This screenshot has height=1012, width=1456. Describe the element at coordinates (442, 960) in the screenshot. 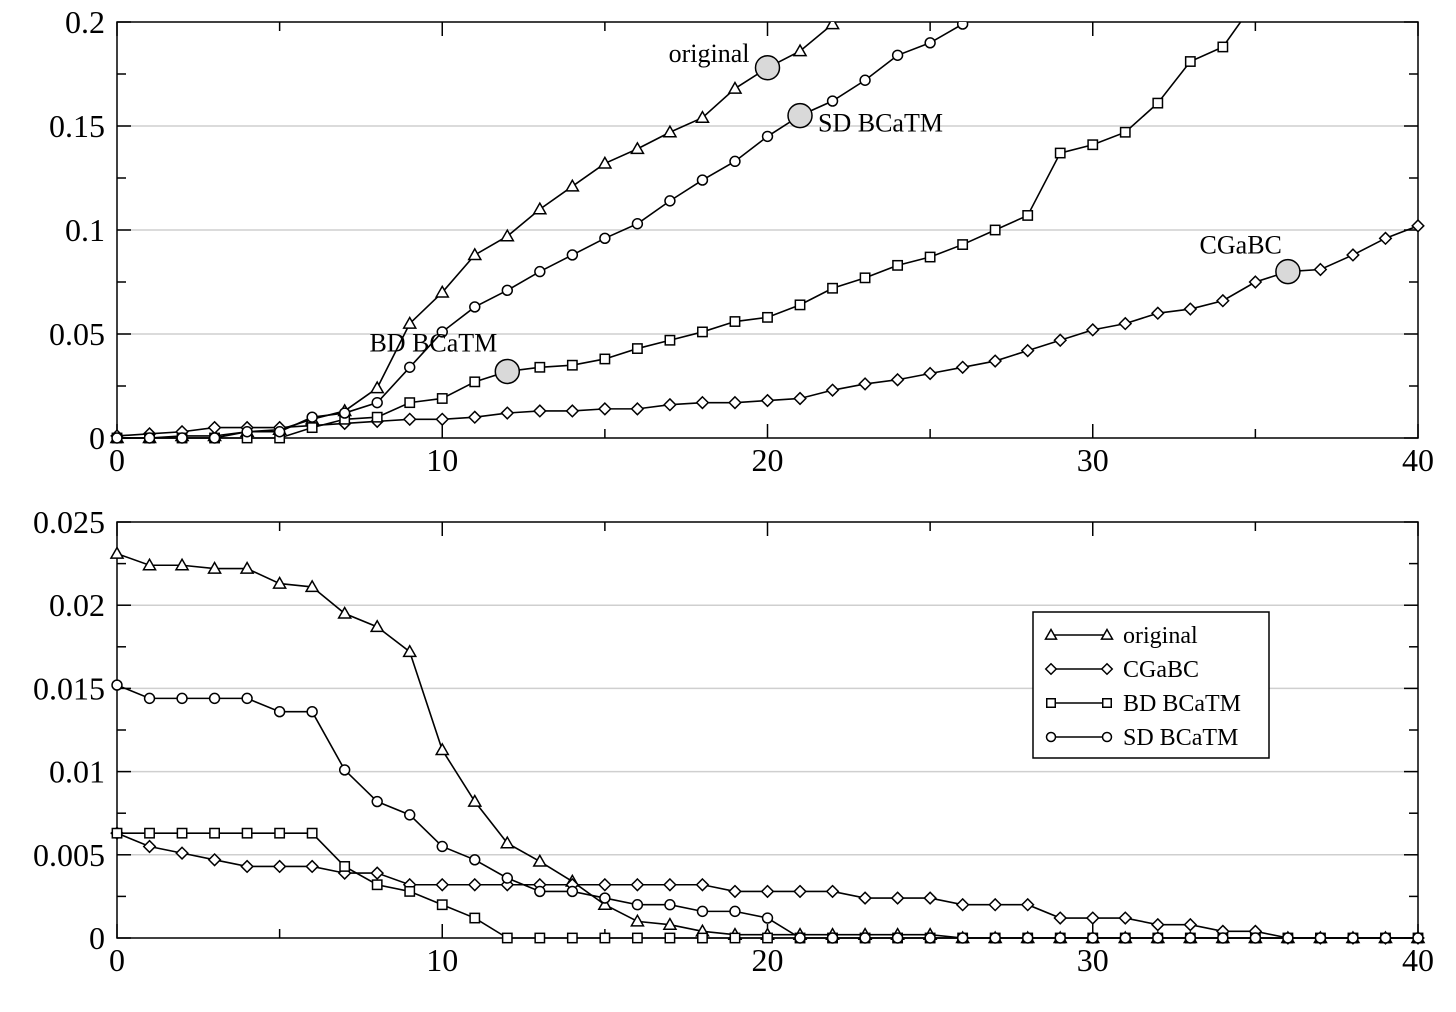

I see `x-tick-label: 10` at that location.